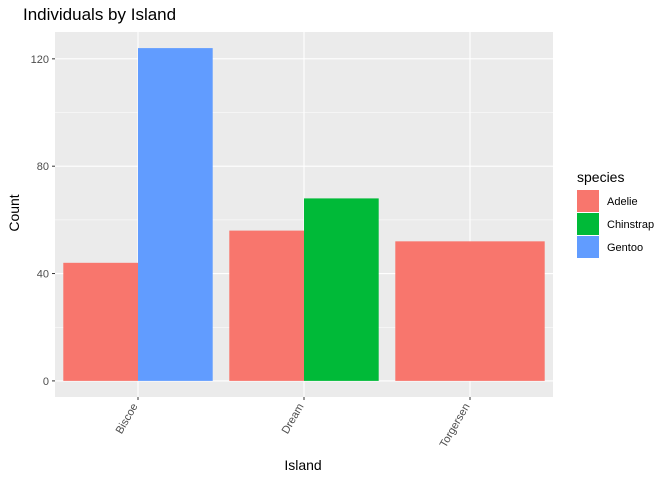 The image size is (672, 480). I want to click on x-tick-label: Biscoe, so click(127, 419).